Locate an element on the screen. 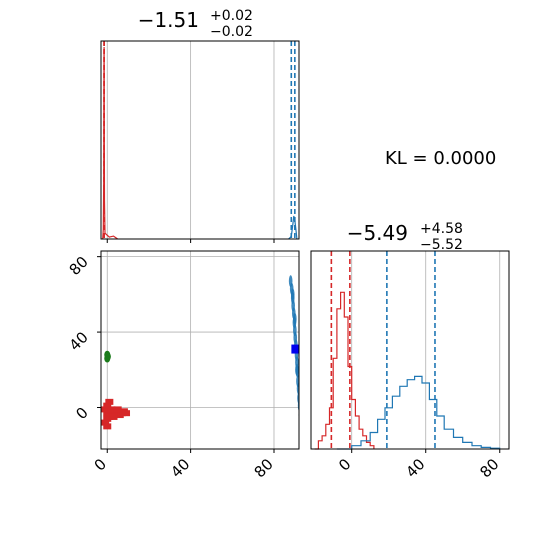  marginal-panel-param1 is located at coordinates (200, 141).